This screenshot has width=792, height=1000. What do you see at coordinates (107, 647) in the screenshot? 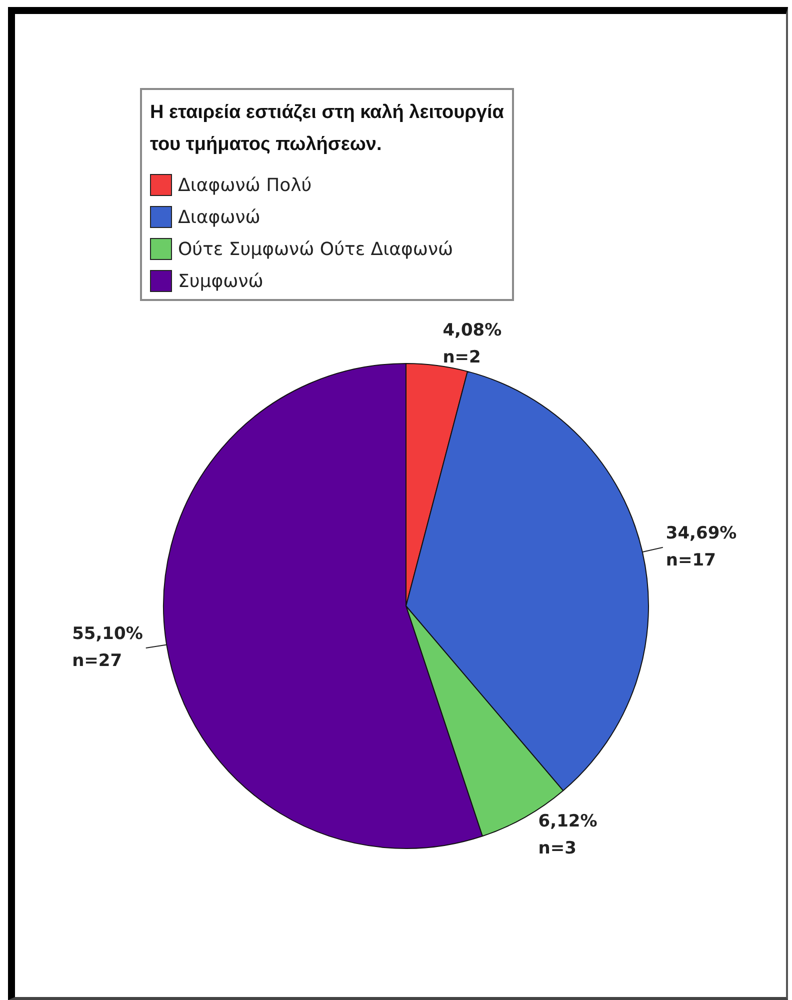
I see `data-label: 55,10% n=27` at bounding box center [107, 647].